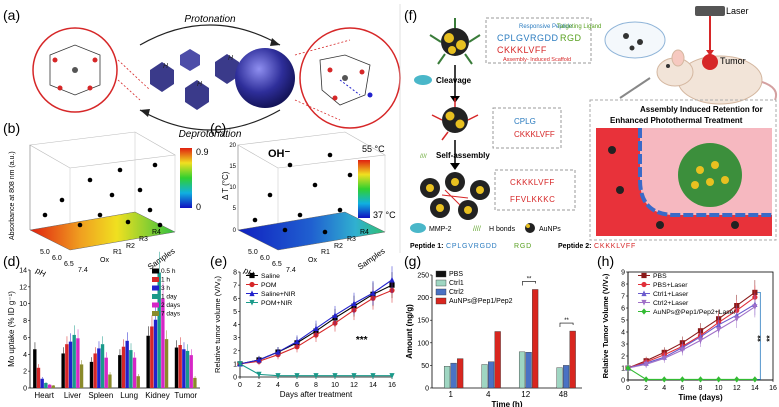 Image resolution: width=779 pixels, height=407 pixels. Describe the element at coordinates (455, 119) in the screenshot. I see `panel-f-nanoparticle-mid` at that location.